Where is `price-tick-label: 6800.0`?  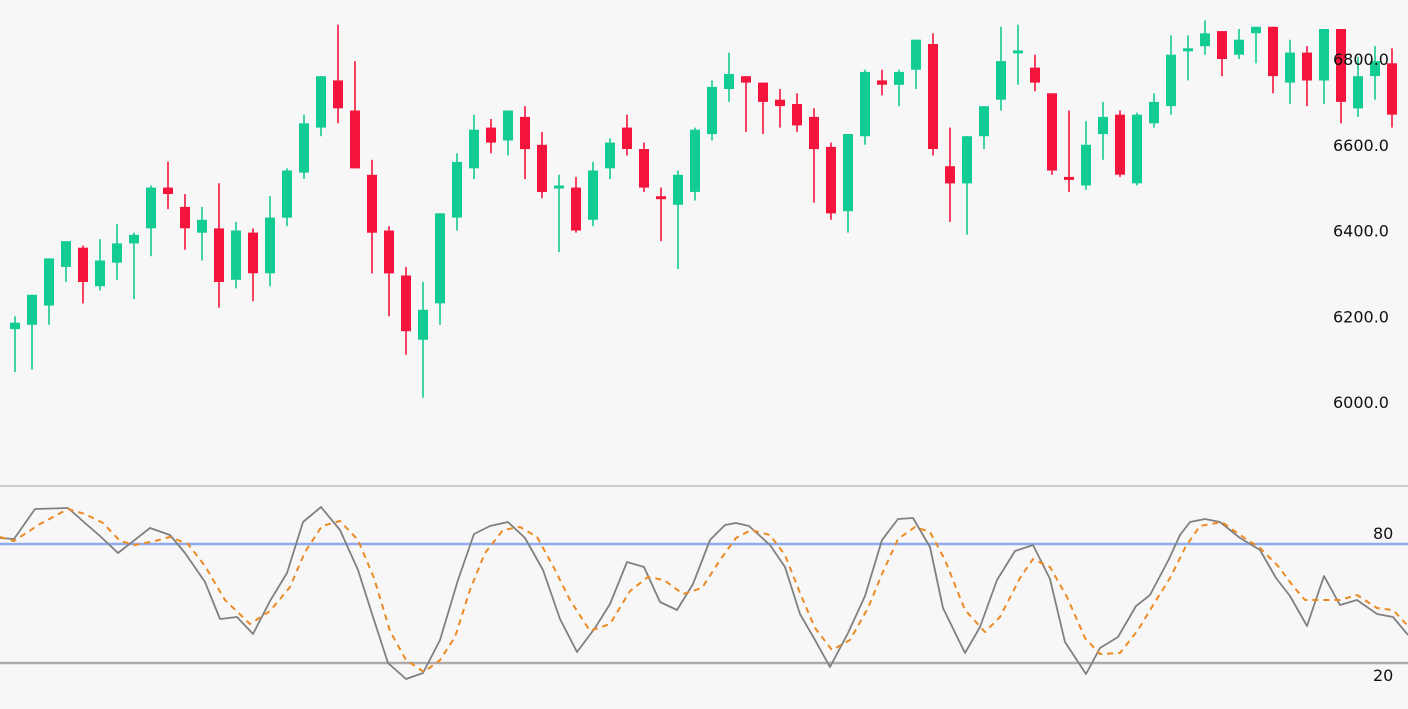
price-tick-label: 6800.0 is located at coordinates (1361, 59).